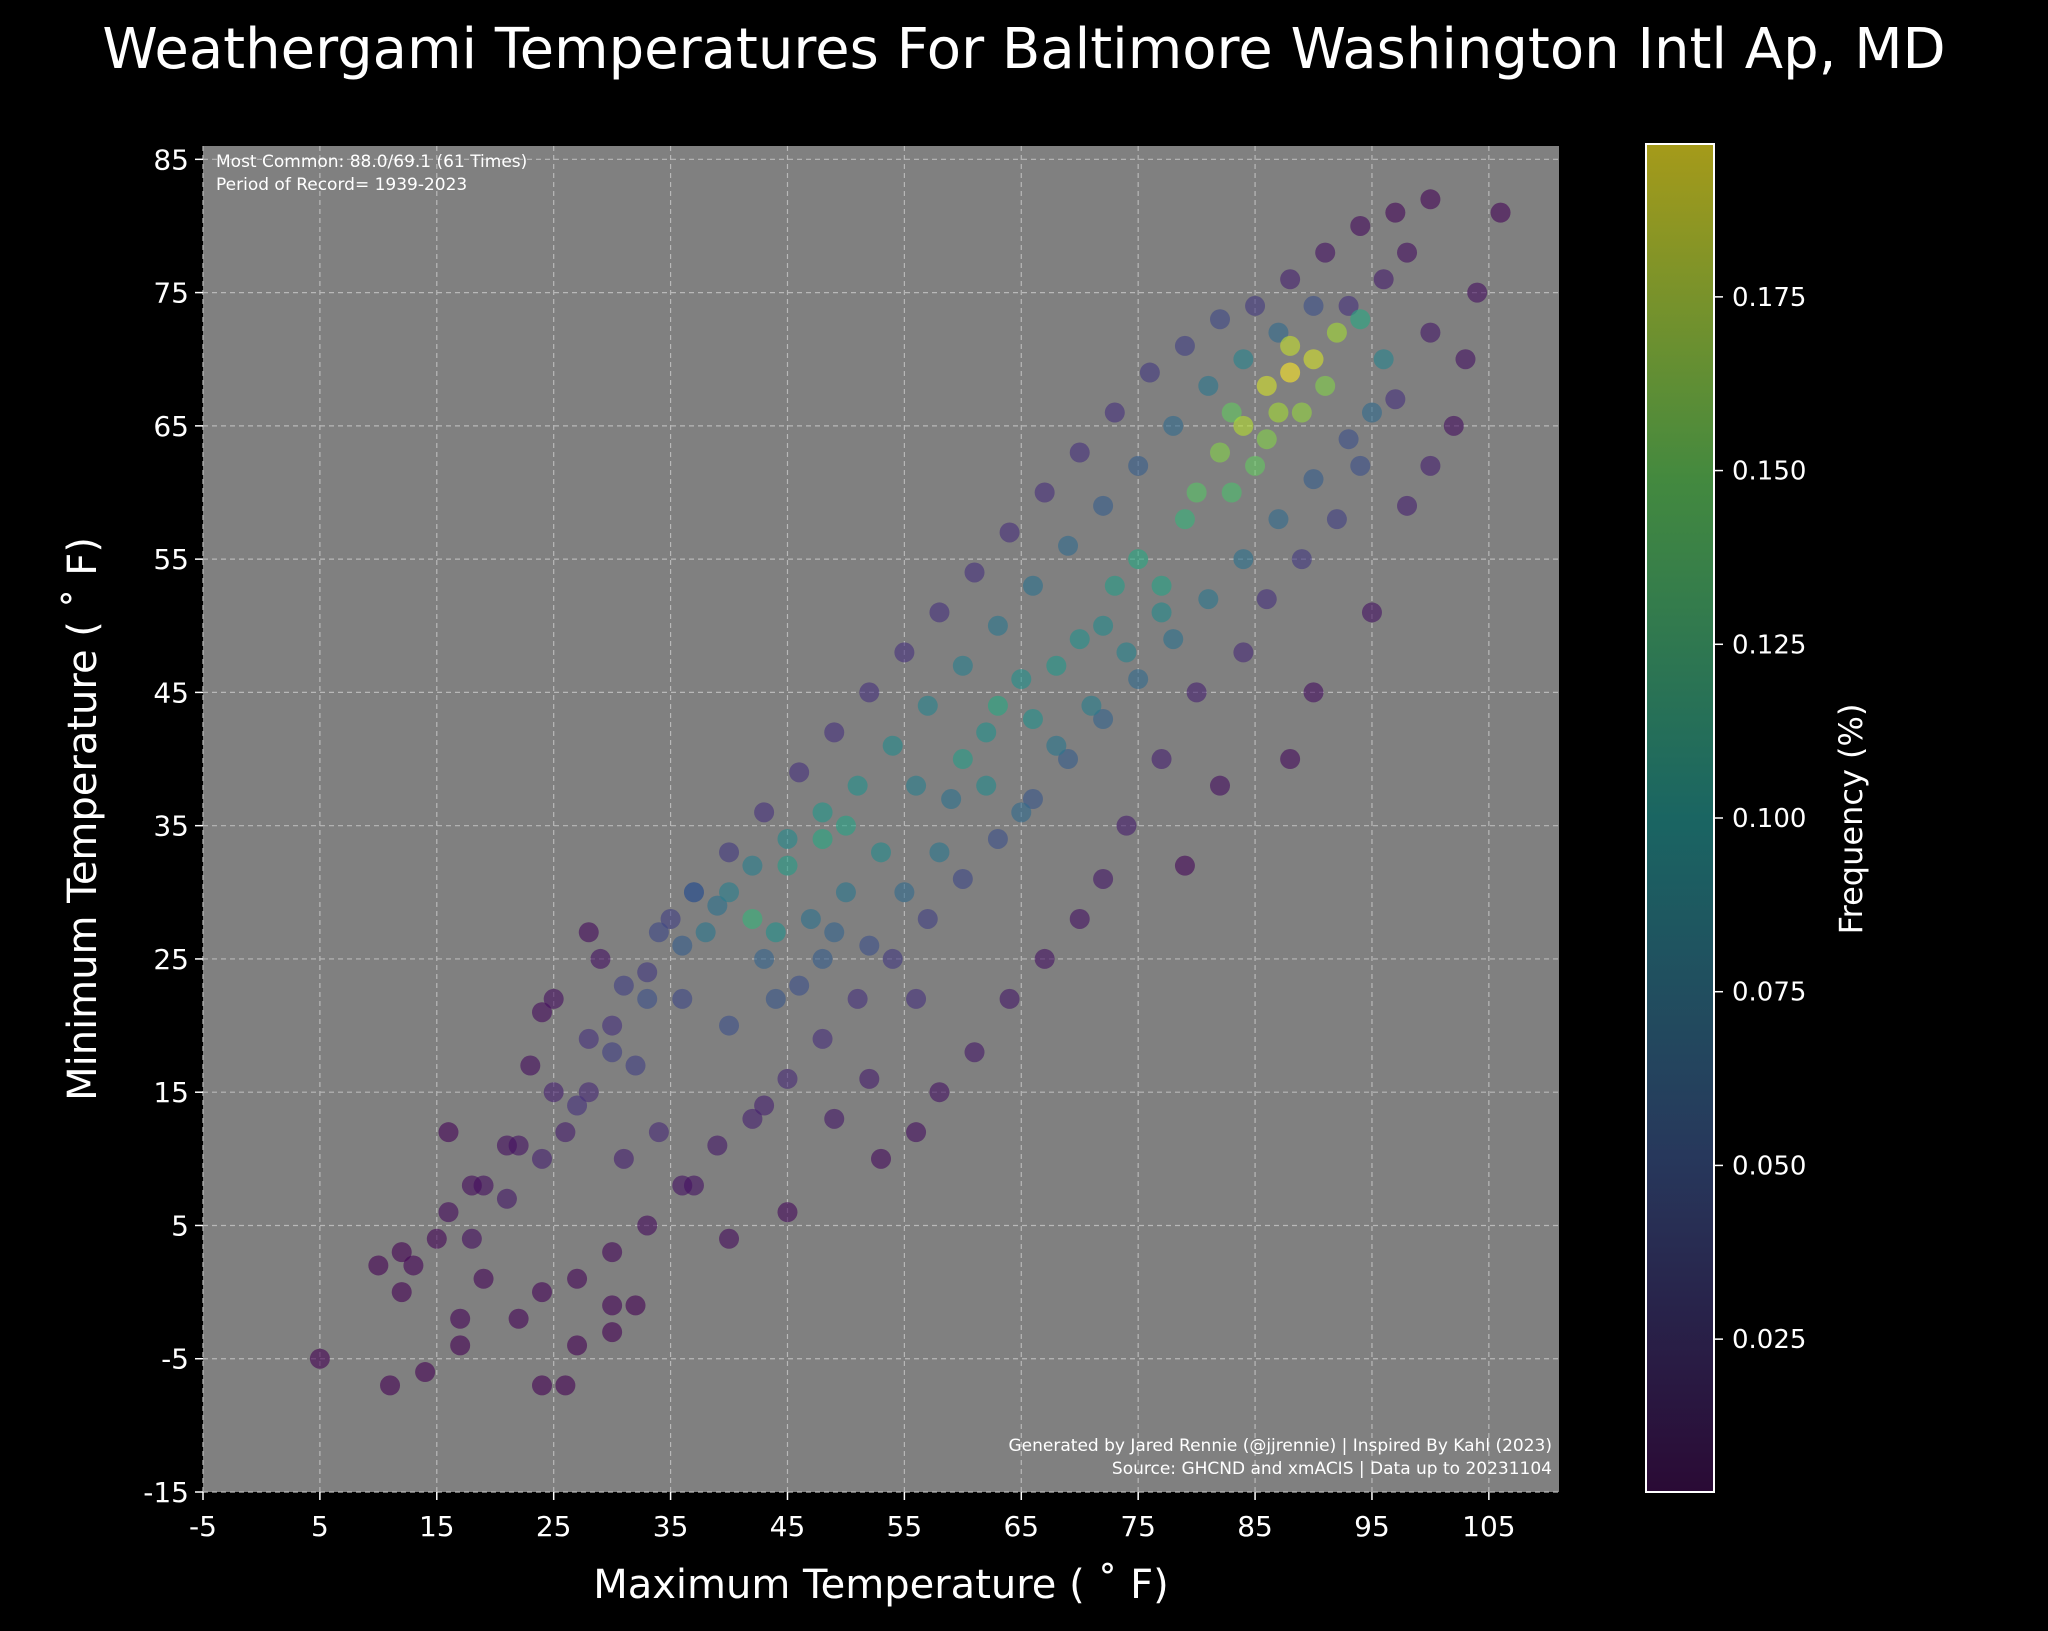 Image resolution: width=2048 pixels, height=1631 pixels. What do you see at coordinates (180, 1225) in the screenshot?
I see `y-tick-label: 5` at bounding box center [180, 1225].